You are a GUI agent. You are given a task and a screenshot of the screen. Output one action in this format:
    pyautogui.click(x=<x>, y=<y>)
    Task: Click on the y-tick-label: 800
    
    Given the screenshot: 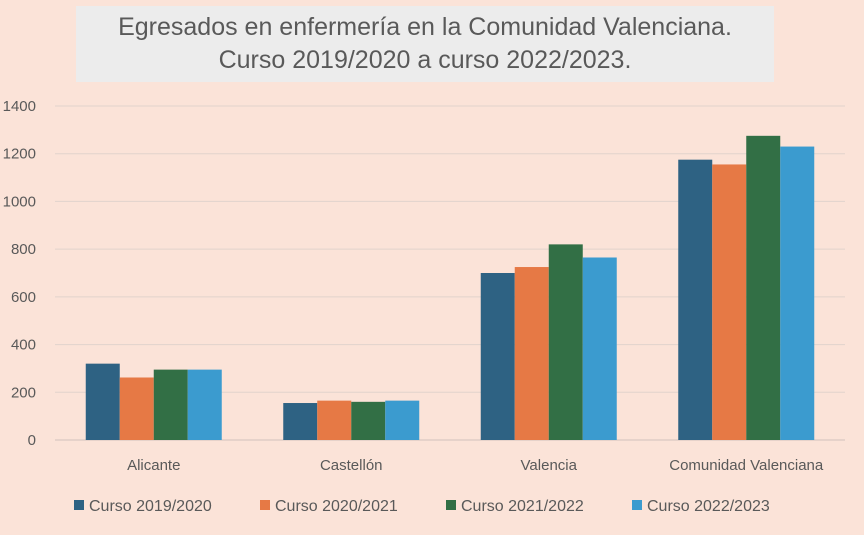 What is the action you would take?
    pyautogui.click(x=23, y=249)
    